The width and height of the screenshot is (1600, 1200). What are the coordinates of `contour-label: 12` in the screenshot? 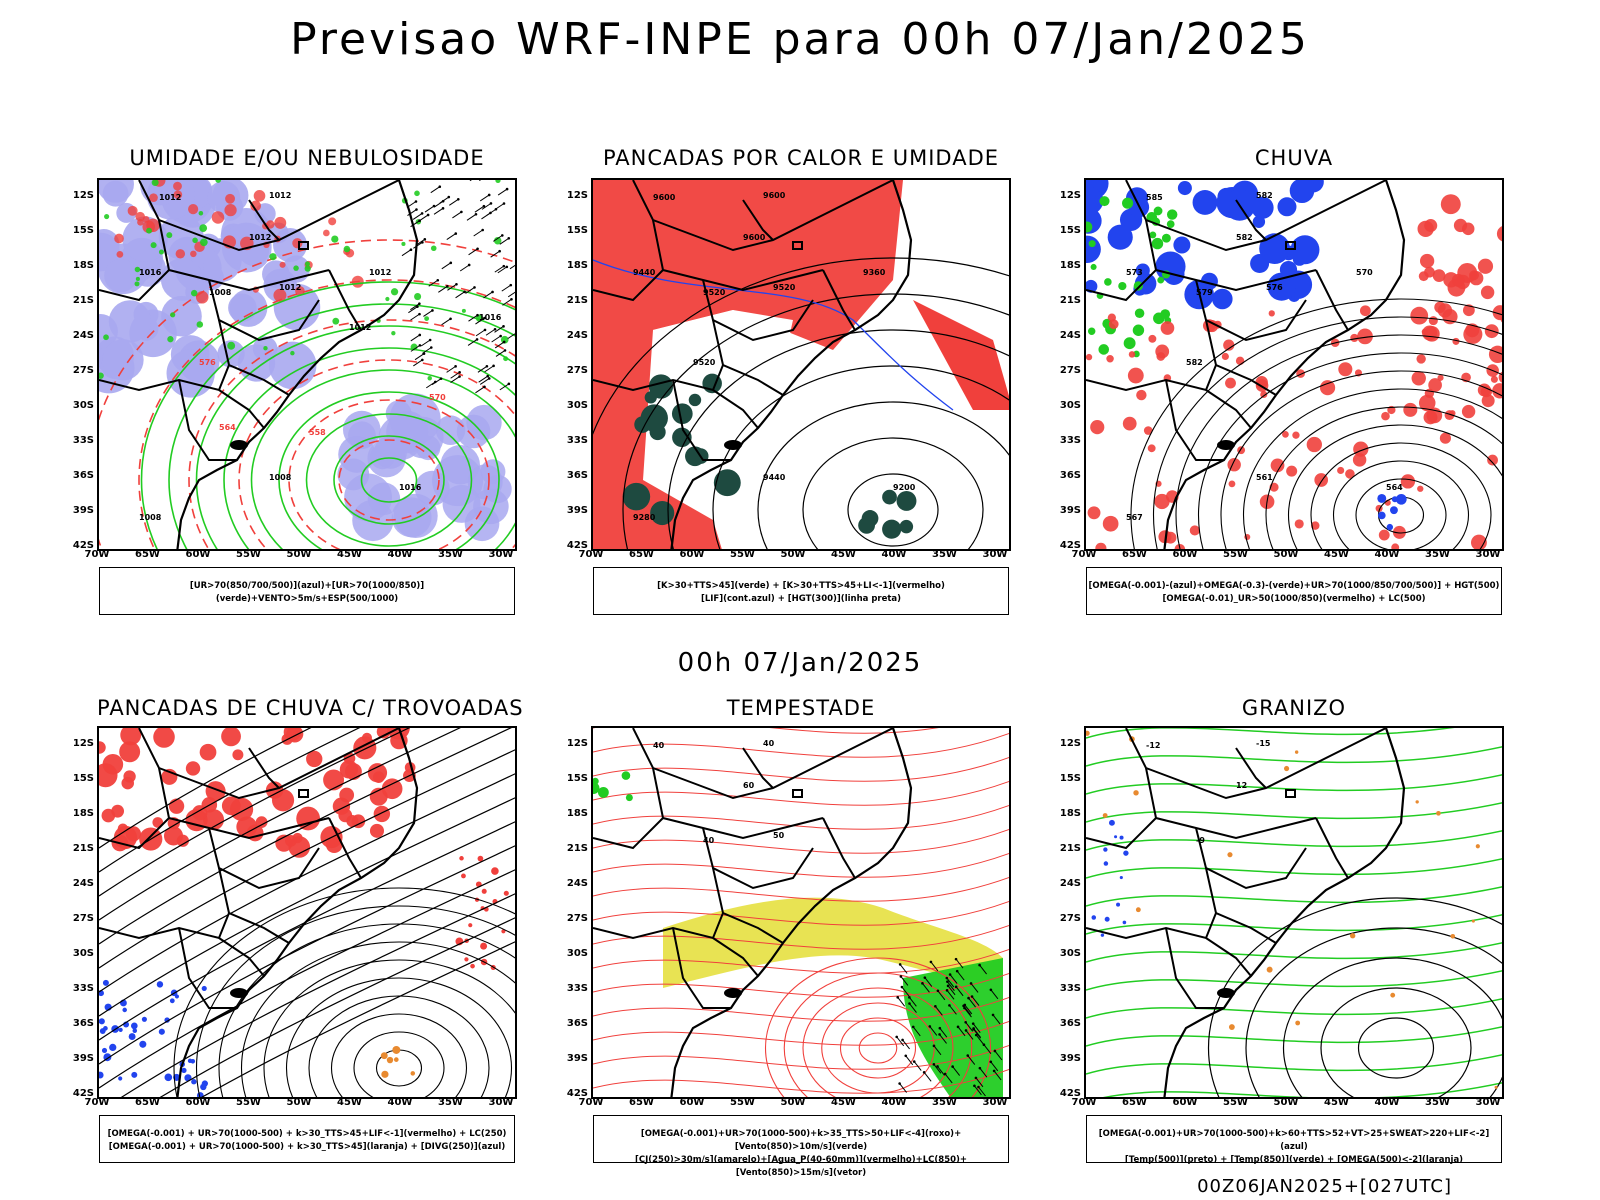 It's located at (1241, 785).